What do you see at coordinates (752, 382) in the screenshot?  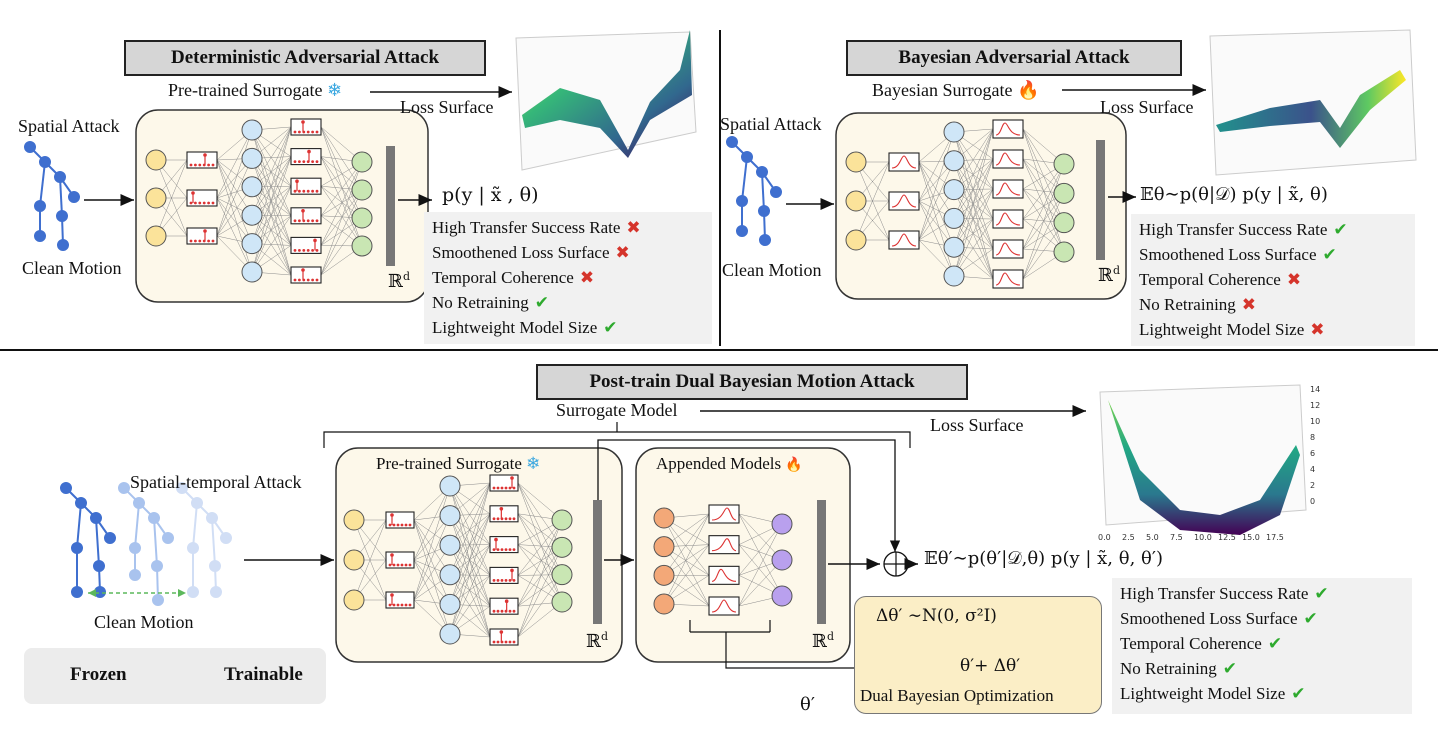 I see `dual-title: Post-train Dual Bayesian Motion Attack` at bounding box center [752, 382].